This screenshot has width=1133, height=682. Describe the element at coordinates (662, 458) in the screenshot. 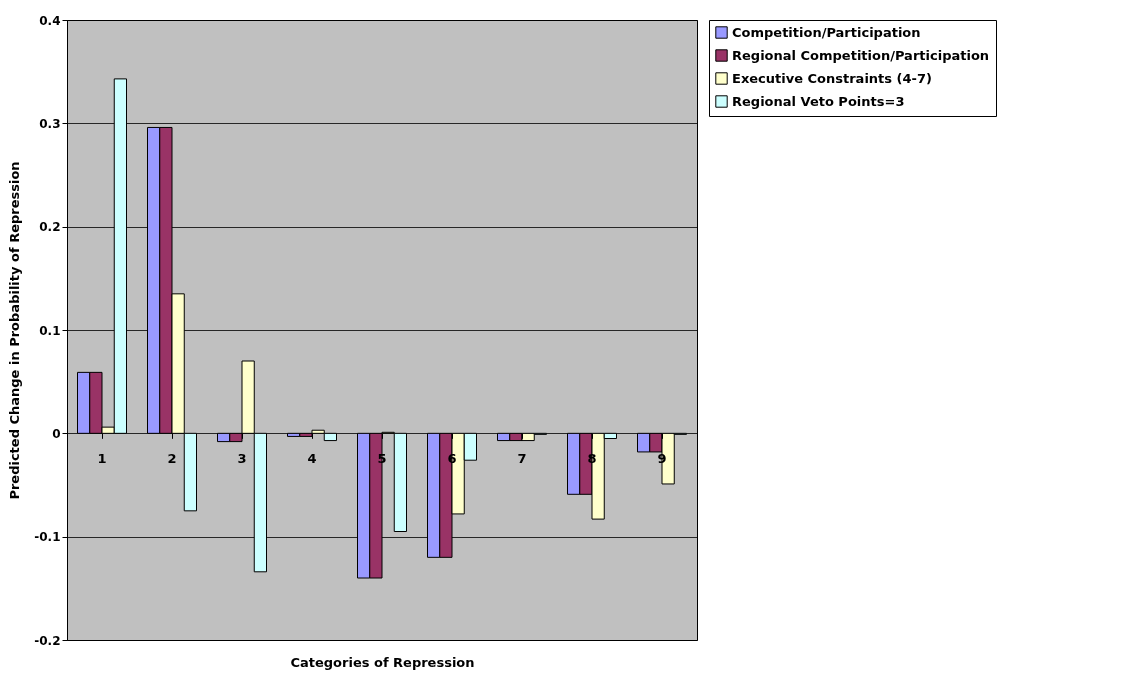

I see `x-tick-label: 9` at that location.